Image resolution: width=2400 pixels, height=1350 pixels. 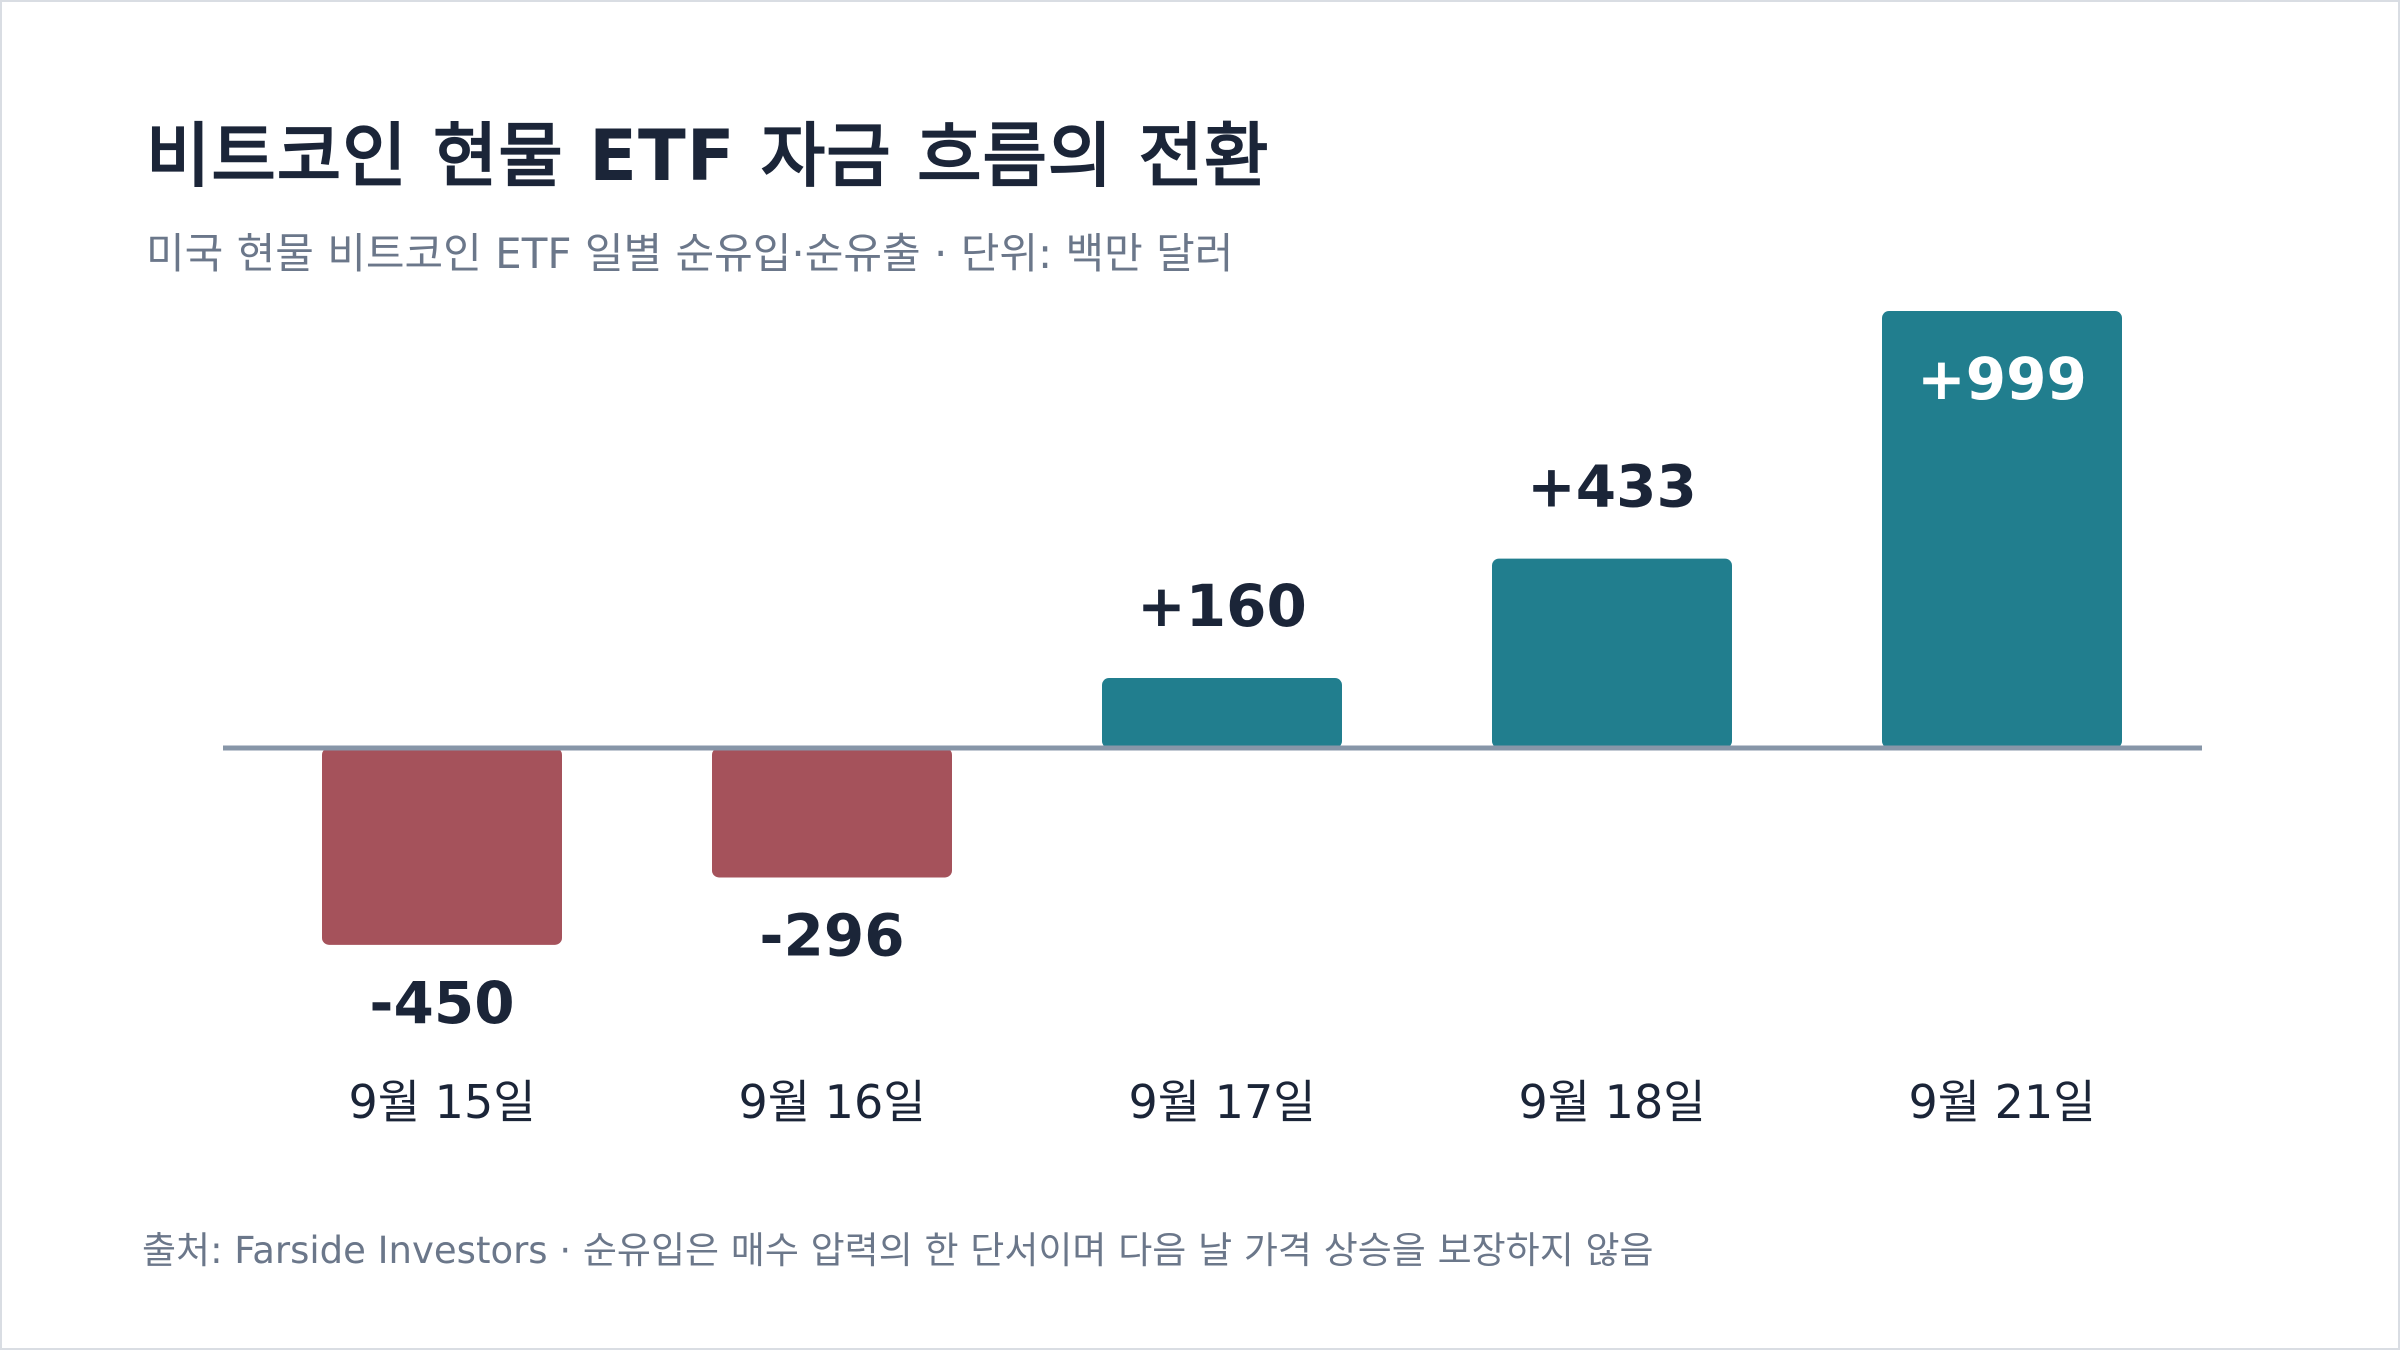 I want to click on category-label-1: 9월 15일, so click(x=441, y=1102).